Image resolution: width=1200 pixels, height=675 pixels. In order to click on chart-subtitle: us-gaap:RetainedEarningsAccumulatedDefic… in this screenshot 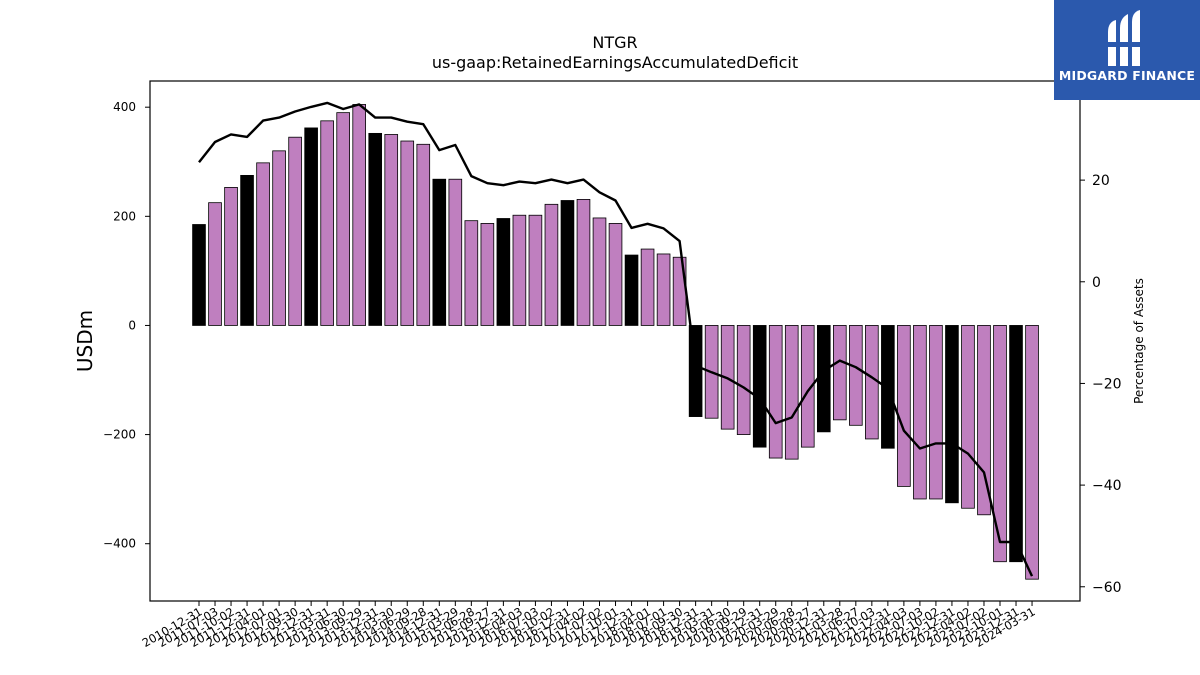, I will do `click(615, 62)`.